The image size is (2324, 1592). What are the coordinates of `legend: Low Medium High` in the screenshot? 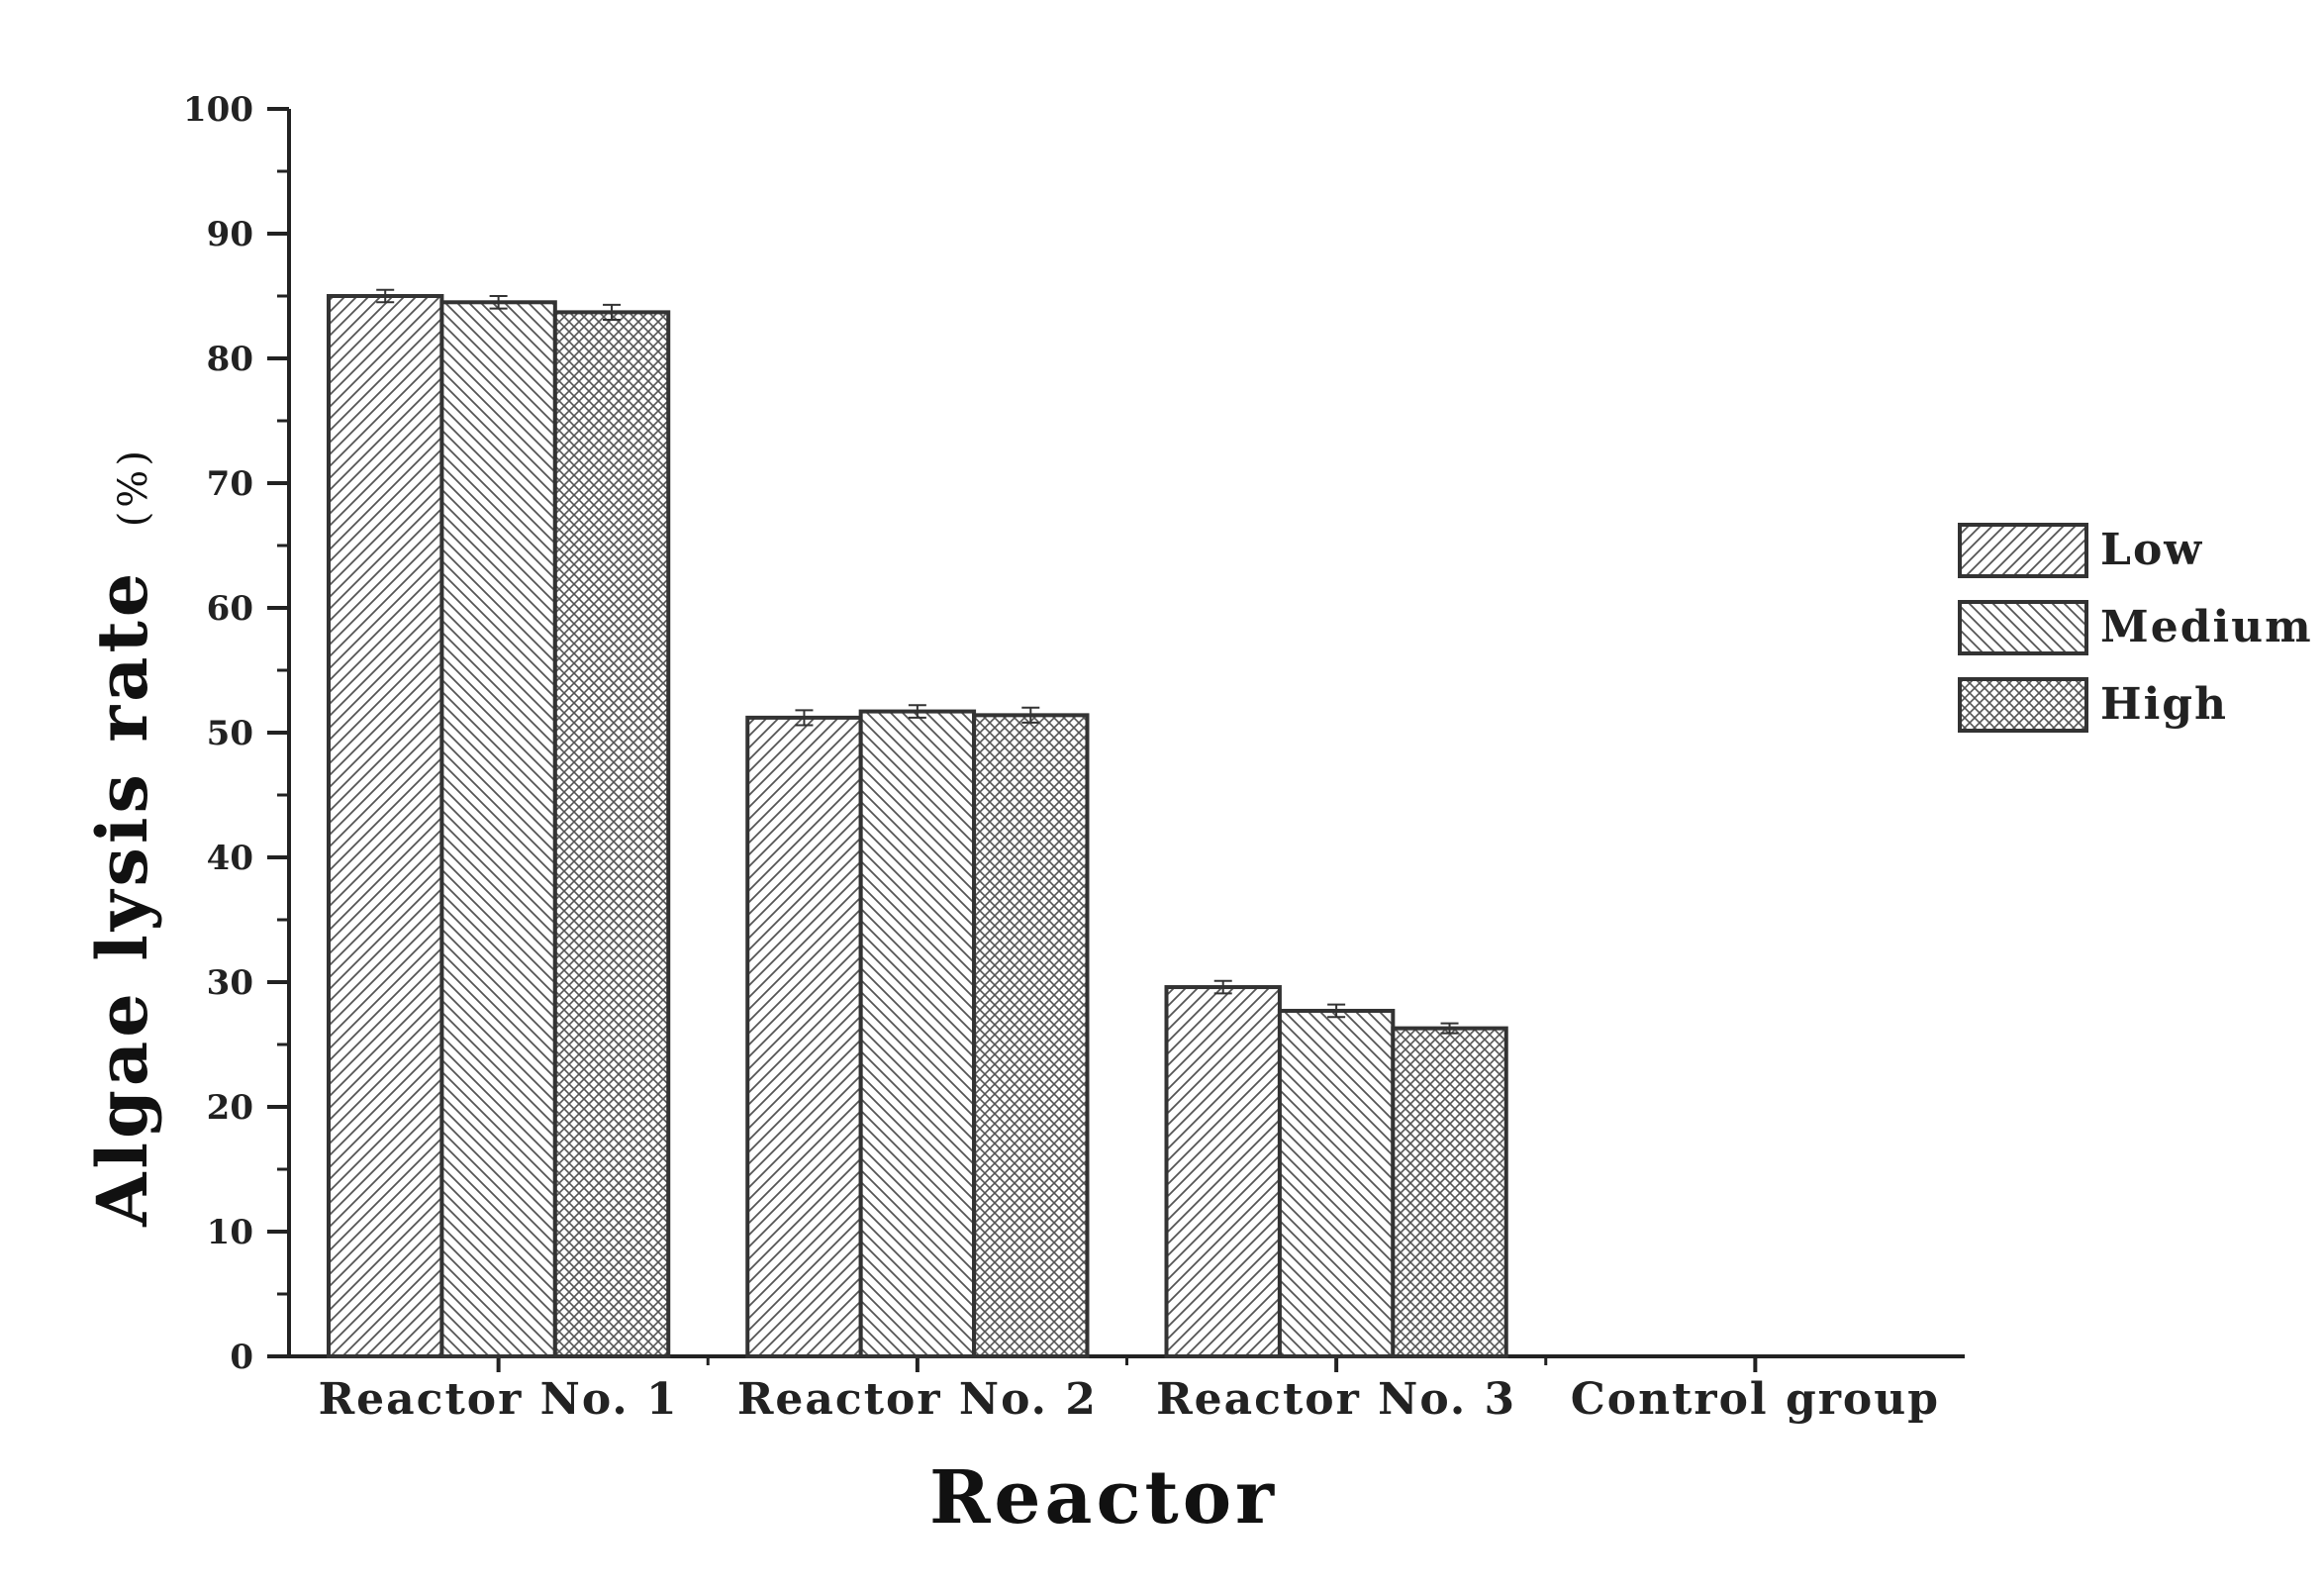 It's located at (2135, 628).